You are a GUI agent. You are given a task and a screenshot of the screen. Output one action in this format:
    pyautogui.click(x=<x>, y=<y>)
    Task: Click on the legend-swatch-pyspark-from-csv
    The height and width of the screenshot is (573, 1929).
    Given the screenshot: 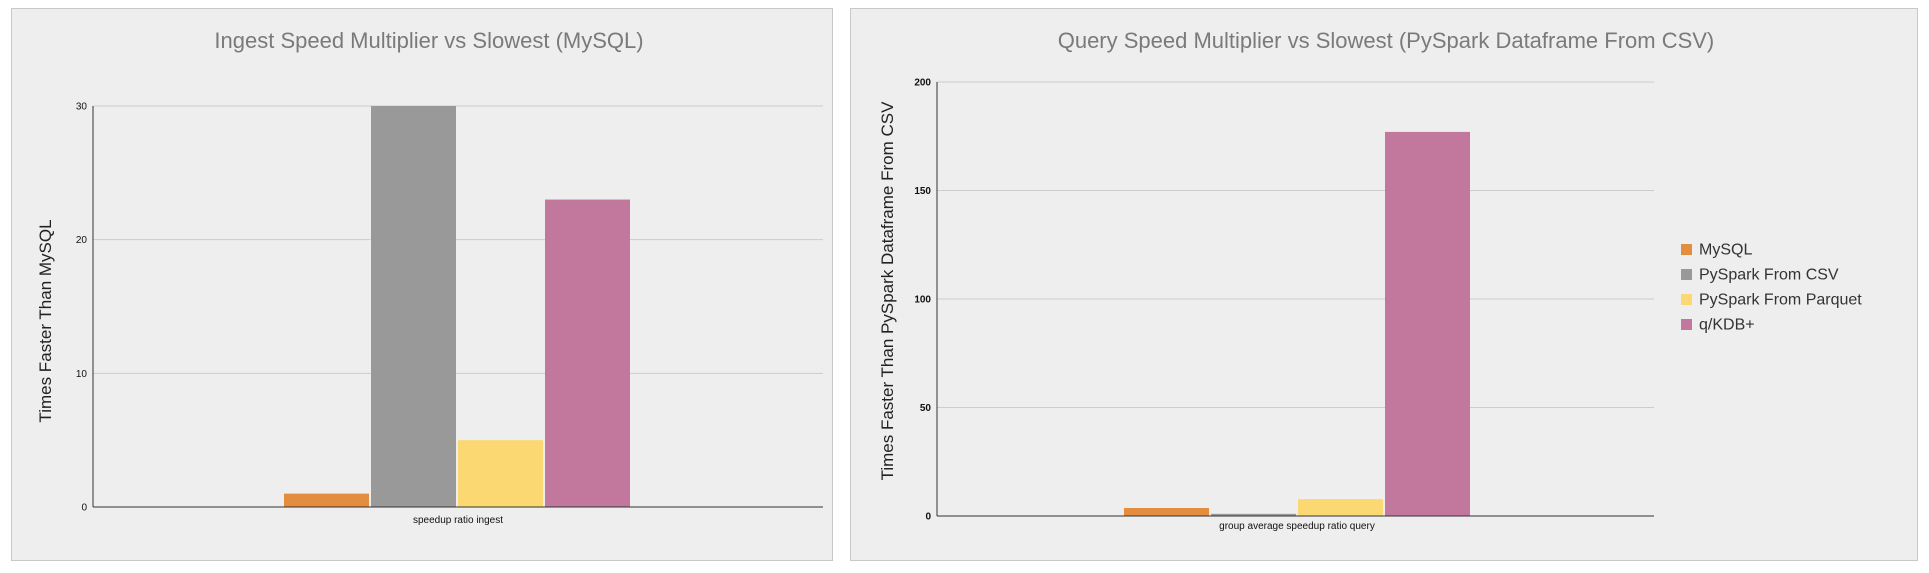 What is the action you would take?
    pyautogui.click(x=1686, y=274)
    